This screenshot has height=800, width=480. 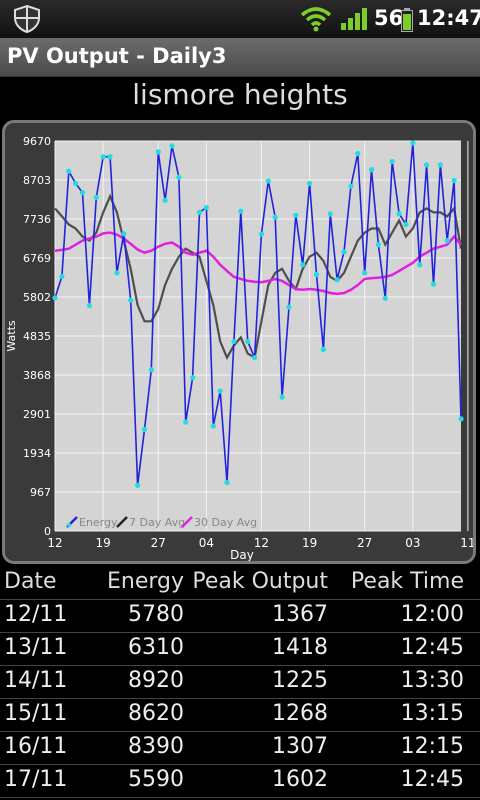 I want to click on x-tick-label: 12, so click(x=261, y=543).